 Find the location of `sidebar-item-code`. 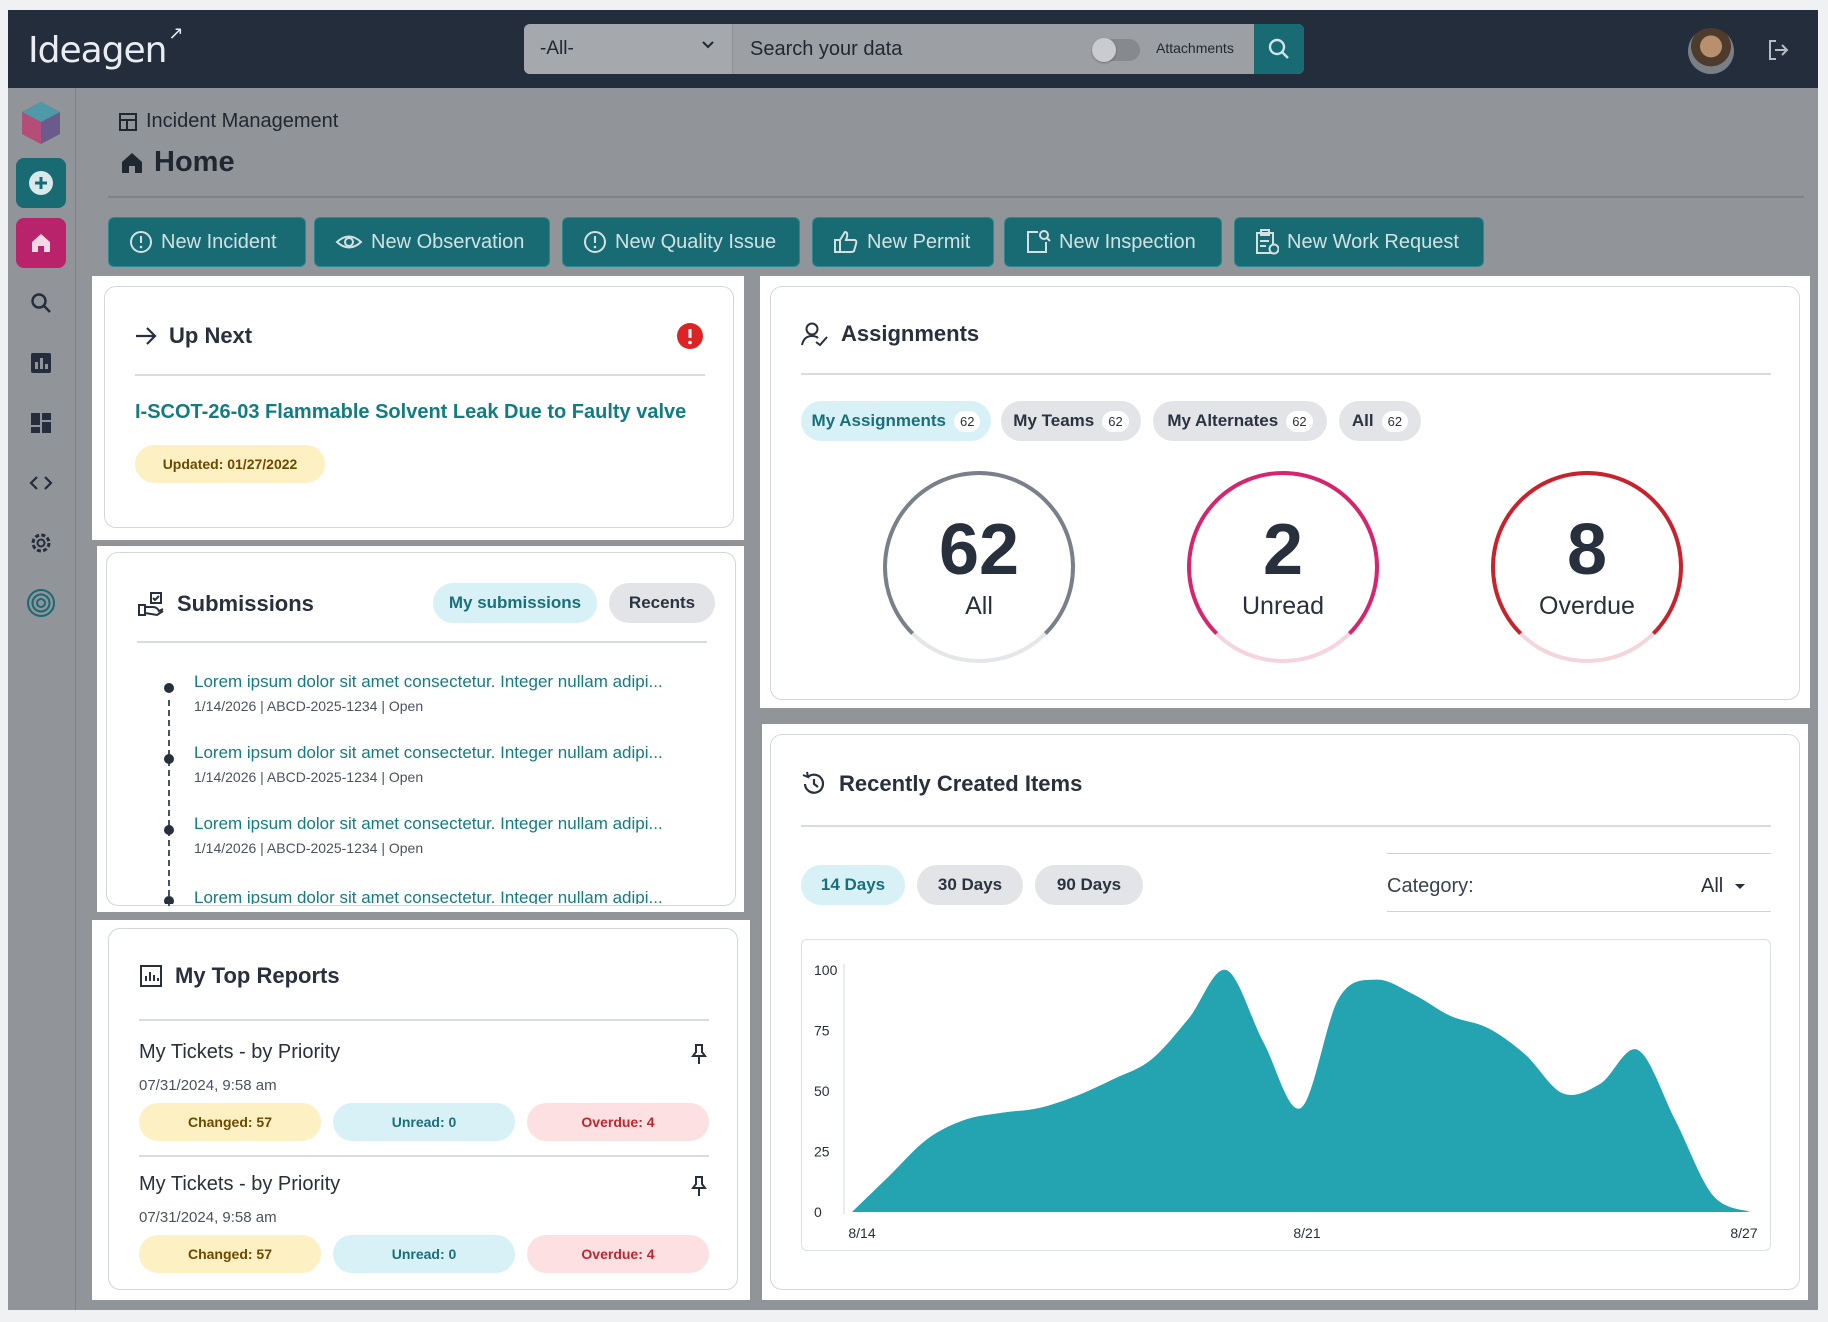

sidebar-item-code is located at coordinates (41, 483).